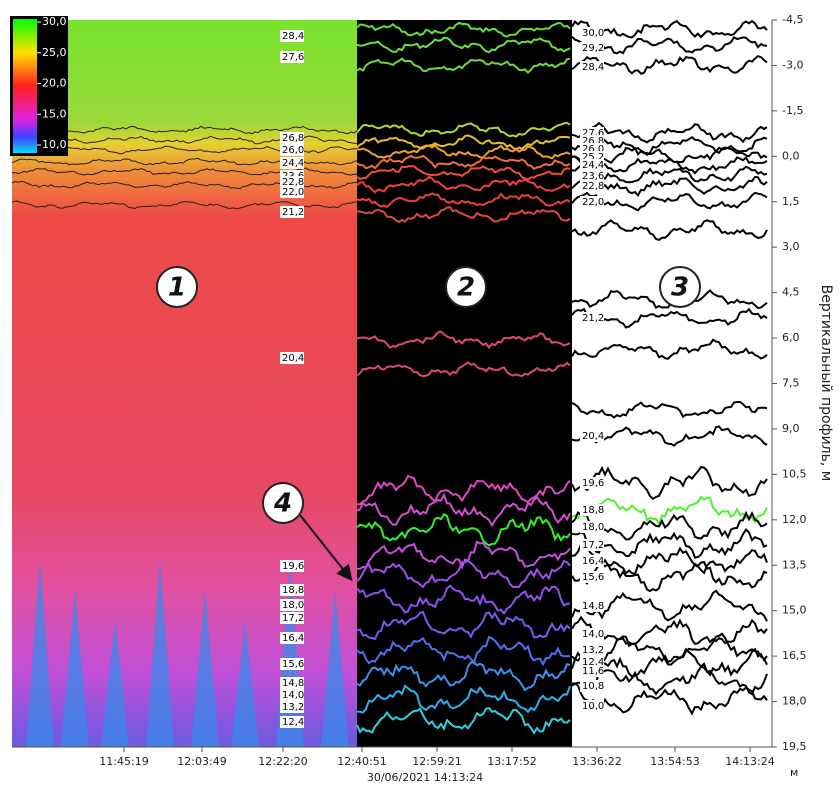 This screenshot has height=786, width=839. I want to click on x-caption: 30/06/2021 14:13:24, so click(425, 777).